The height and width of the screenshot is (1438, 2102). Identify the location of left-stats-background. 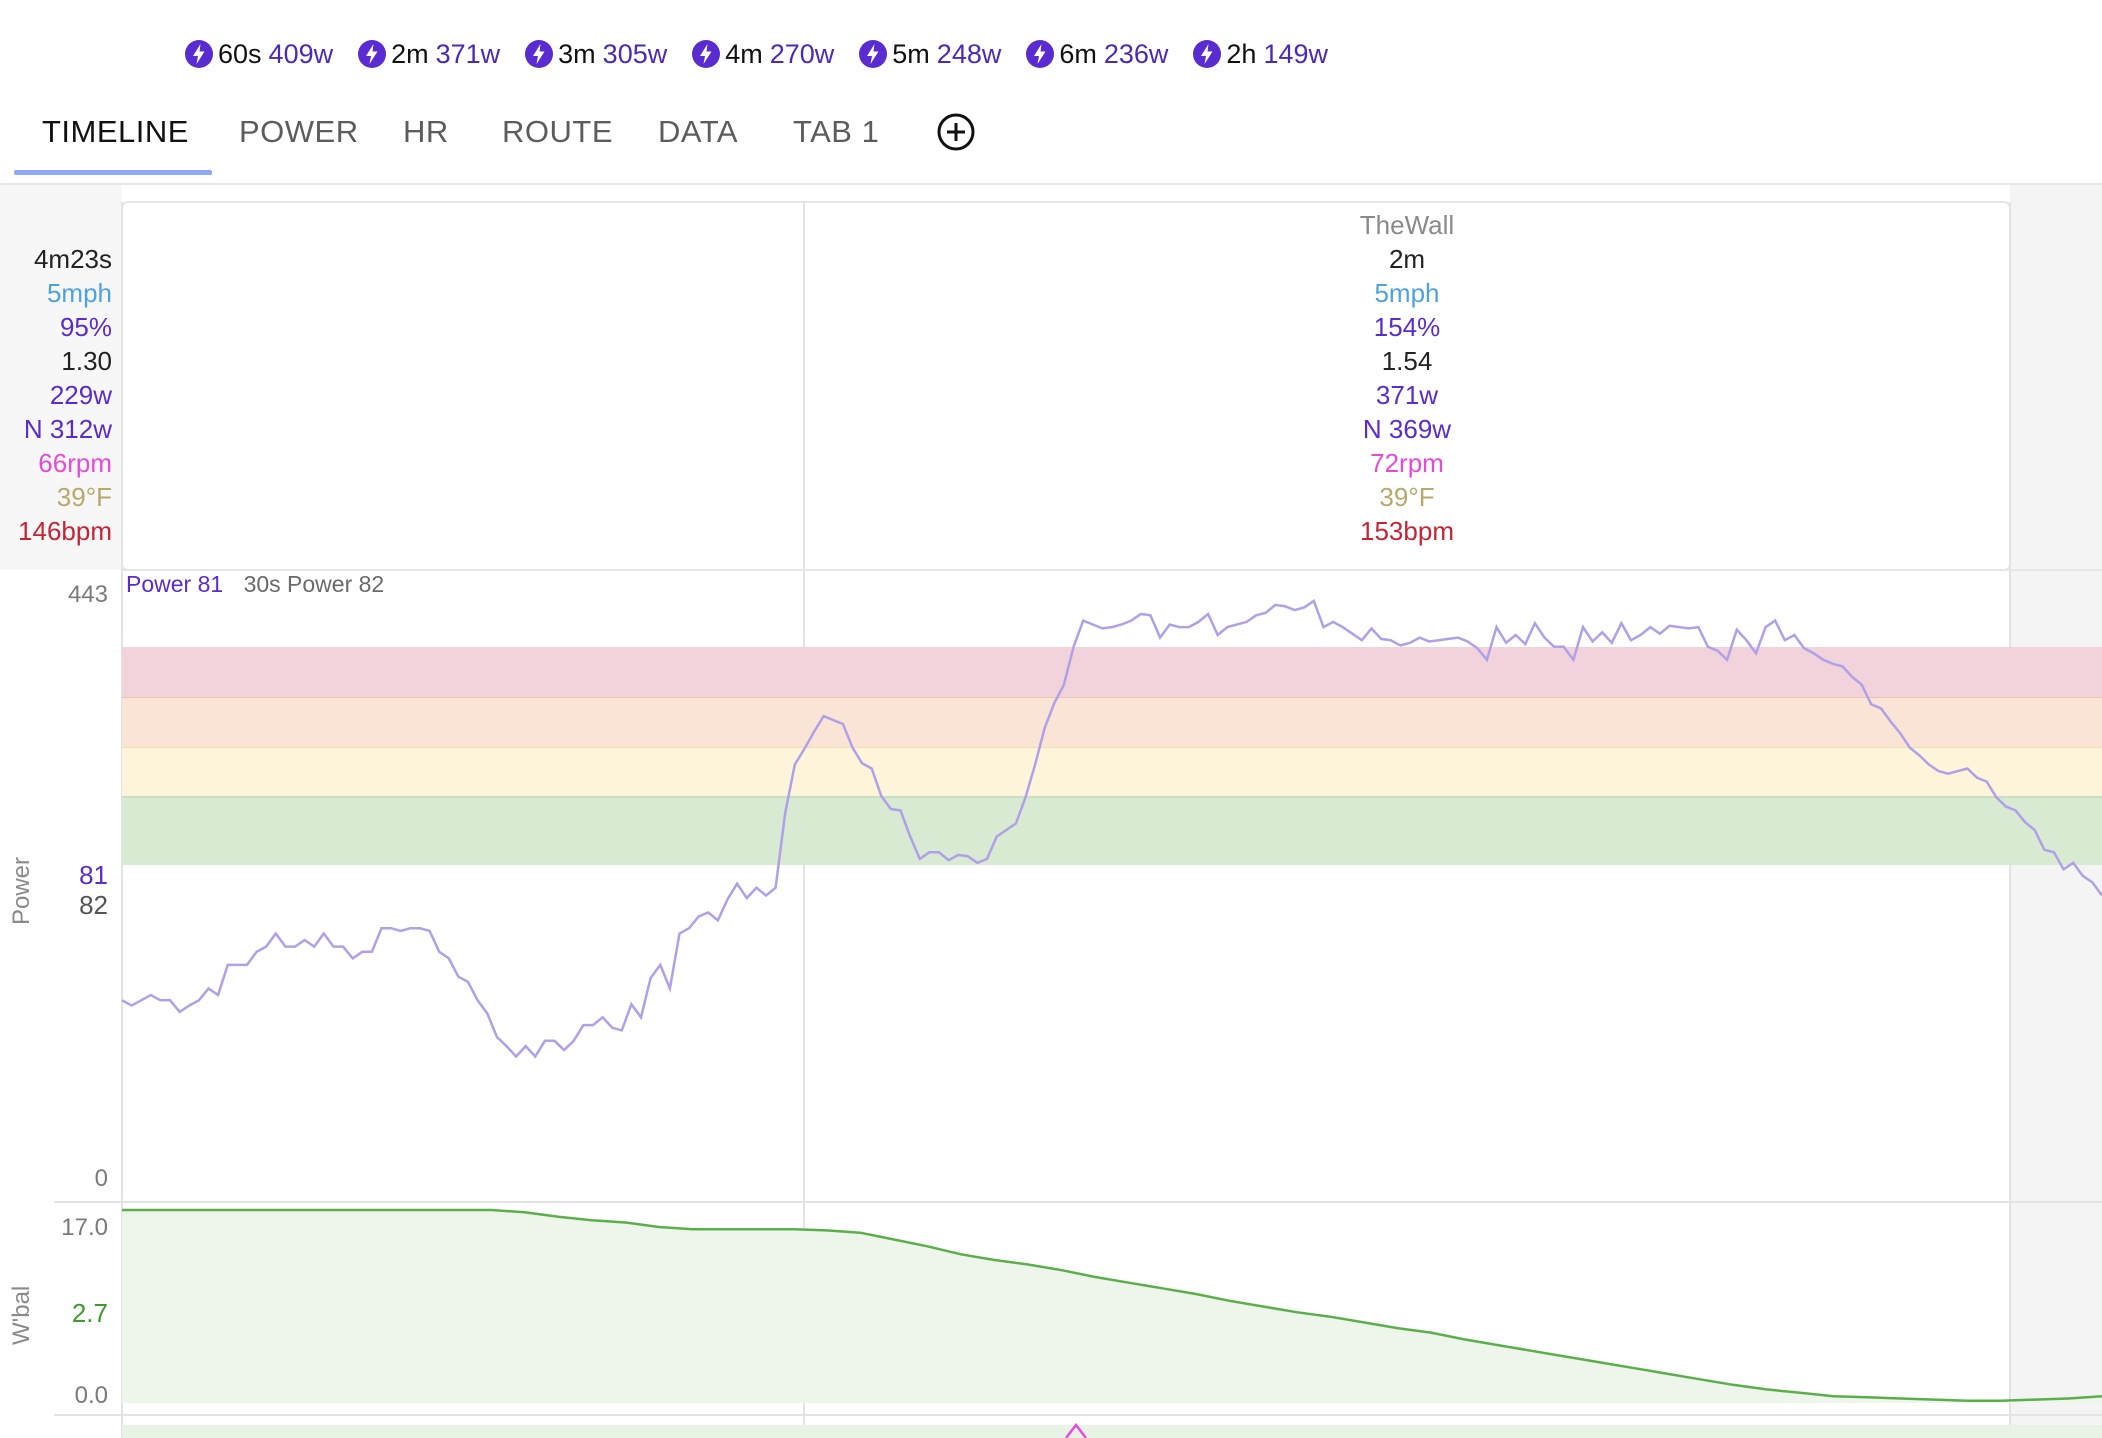
(61, 377).